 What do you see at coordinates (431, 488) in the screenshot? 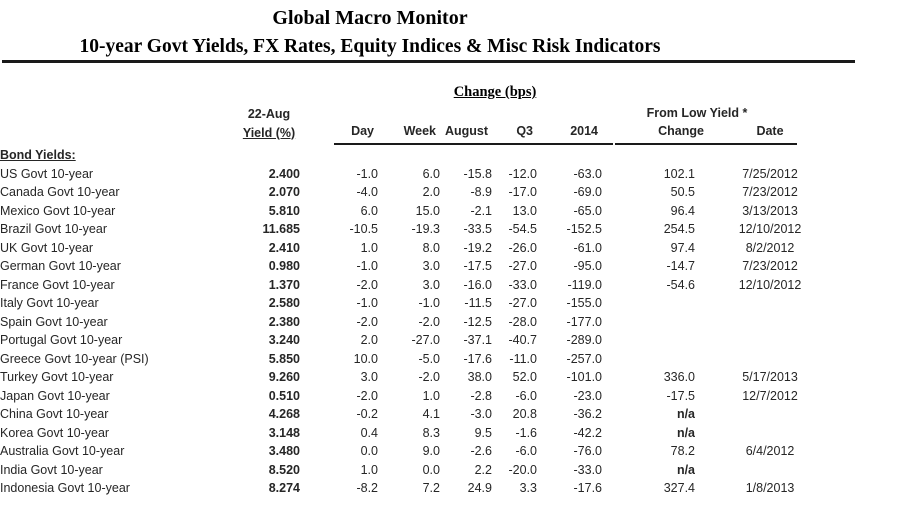
I see `cell-change-week: 7.2` at bounding box center [431, 488].